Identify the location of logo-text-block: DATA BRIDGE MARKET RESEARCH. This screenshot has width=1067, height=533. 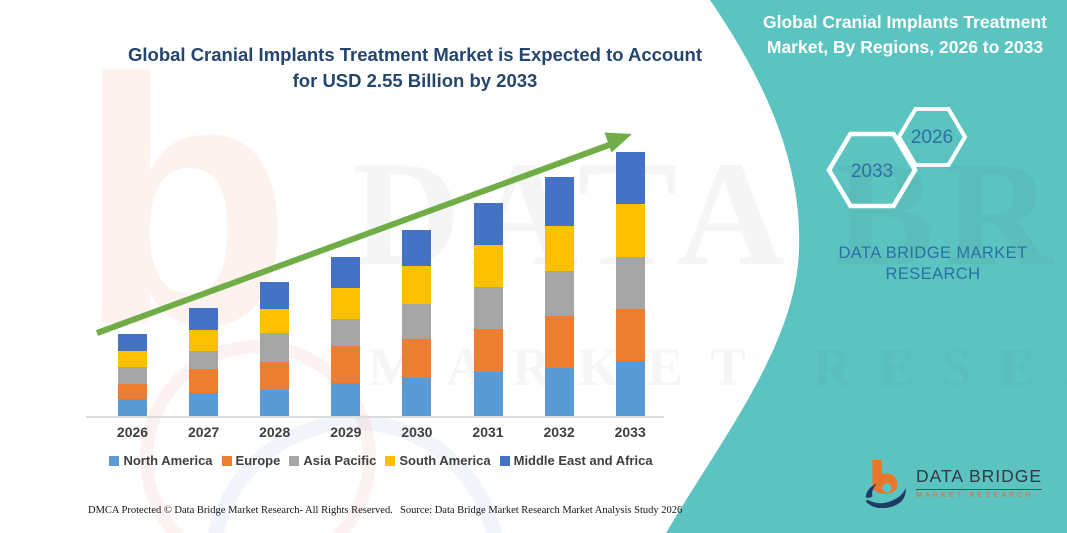
(979, 482).